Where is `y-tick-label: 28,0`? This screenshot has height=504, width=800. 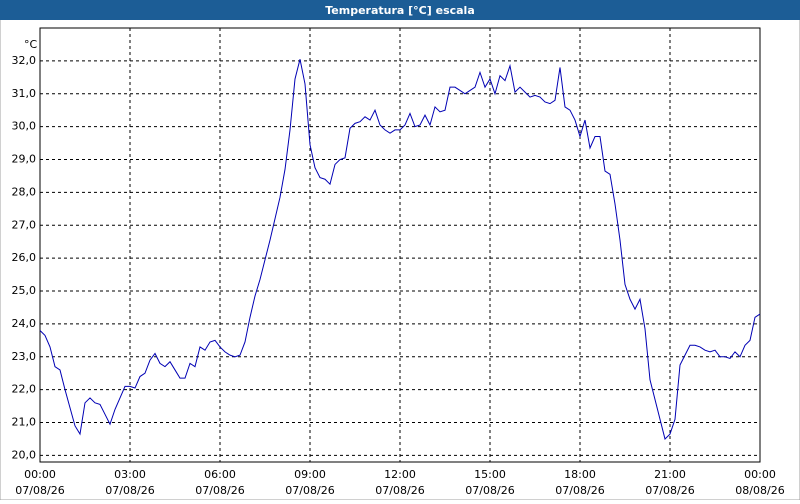
y-tick-label: 28,0 is located at coordinates (24, 191).